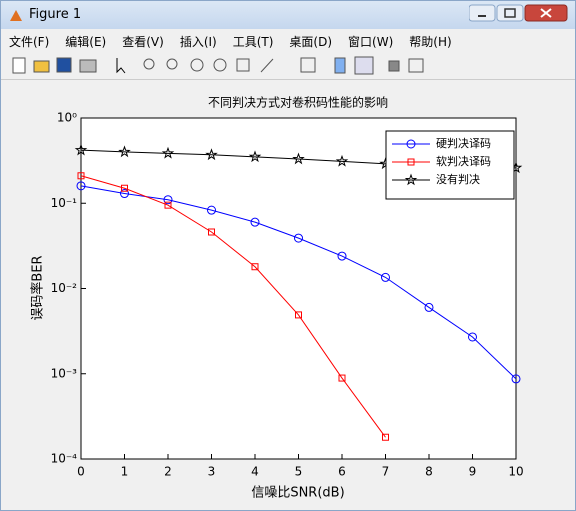 This screenshot has width=576, height=511. Describe the element at coordinates (371, 42) in the screenshot. I see `menu-item: 窗口(W)` at that location.